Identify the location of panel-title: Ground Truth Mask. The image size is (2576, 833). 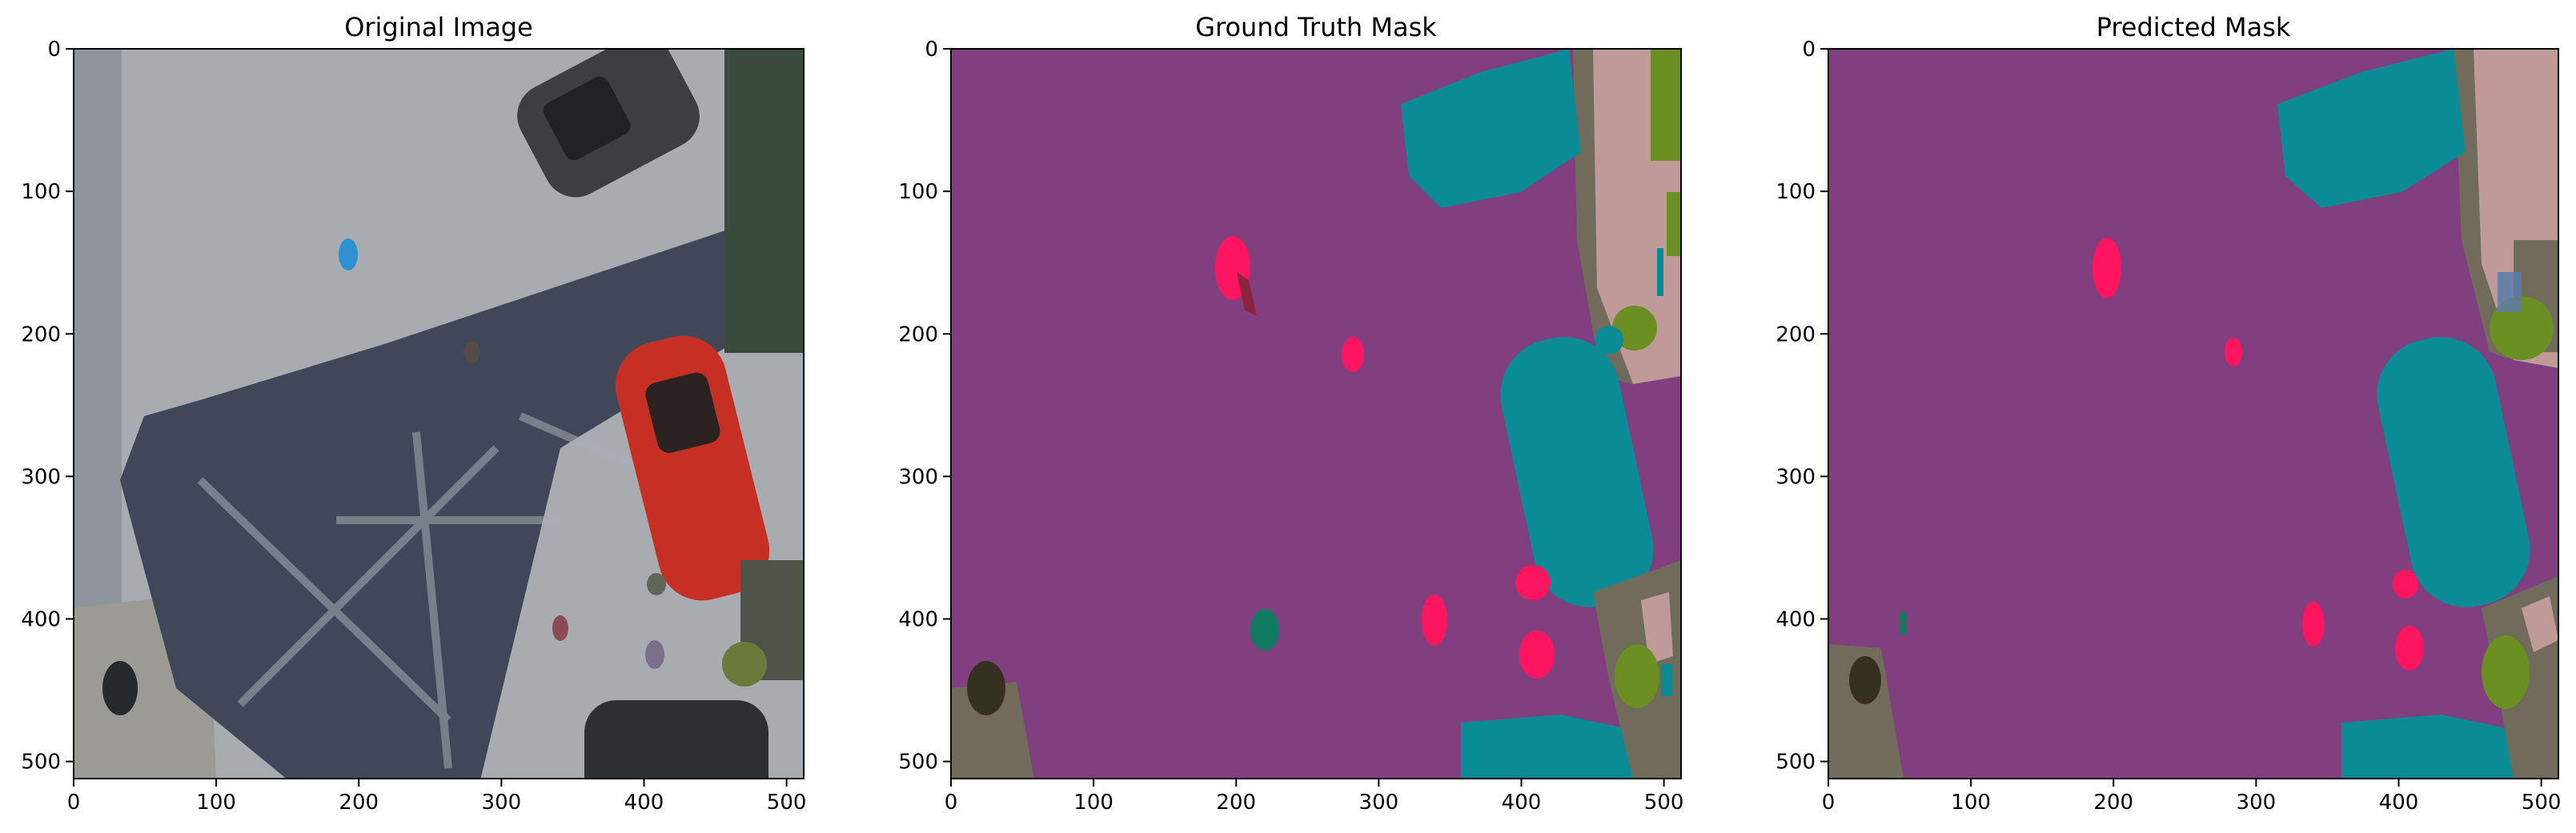
(1316, 27).